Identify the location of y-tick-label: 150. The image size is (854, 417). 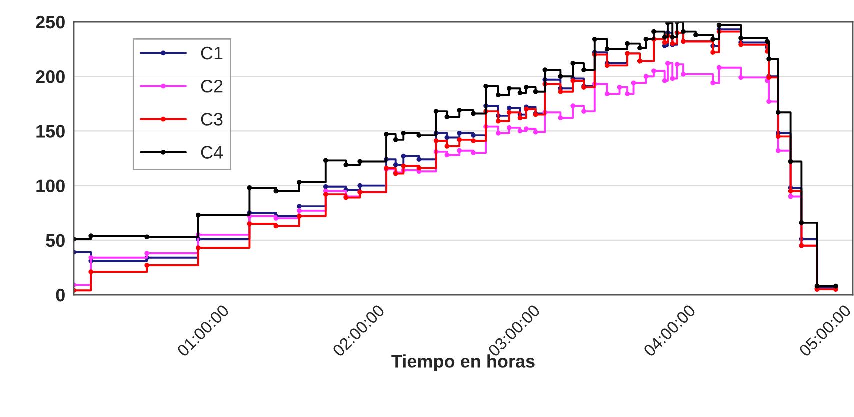
(50, 131).